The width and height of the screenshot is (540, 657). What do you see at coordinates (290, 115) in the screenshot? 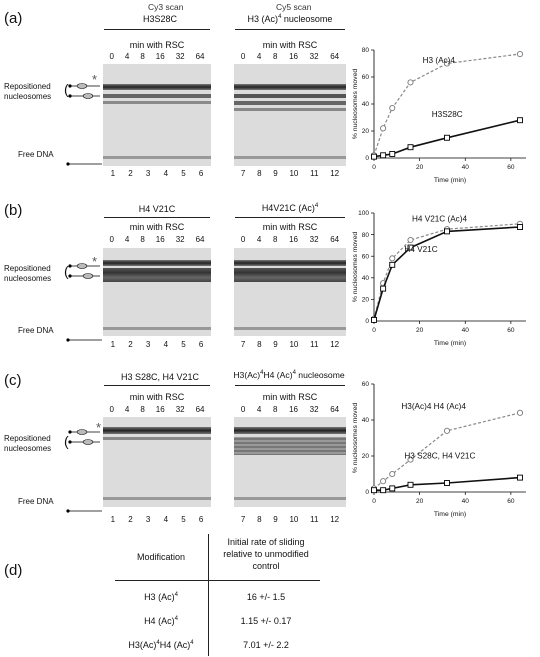
I see `panel-a-right-gel` at bounding box center [290, 115].